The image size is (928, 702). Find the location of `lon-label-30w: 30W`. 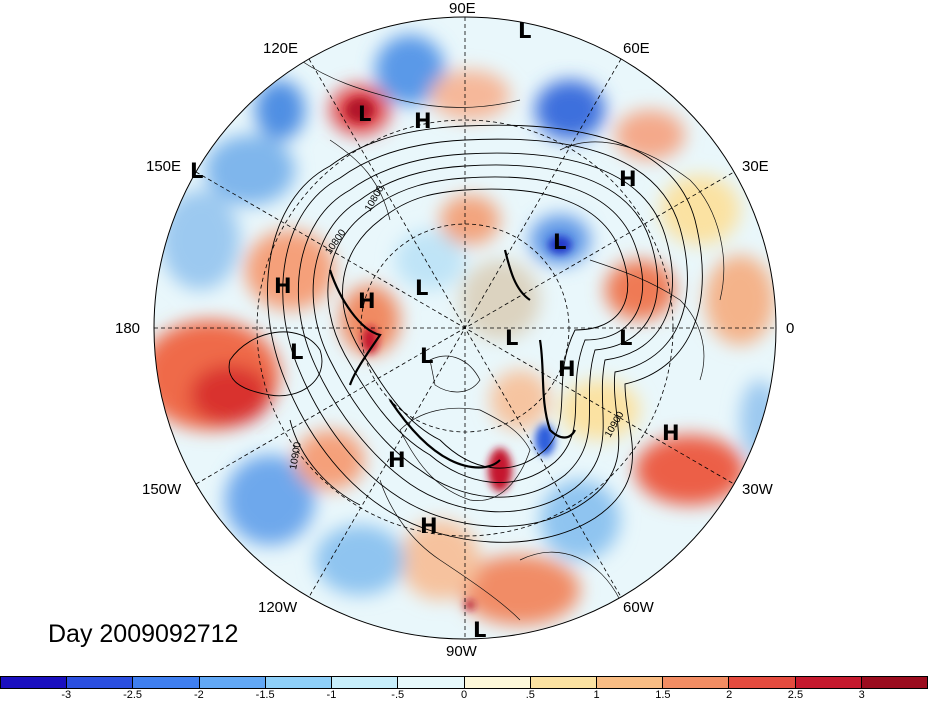

lon-label-30w: 30W is located at coordinates (757, 489).